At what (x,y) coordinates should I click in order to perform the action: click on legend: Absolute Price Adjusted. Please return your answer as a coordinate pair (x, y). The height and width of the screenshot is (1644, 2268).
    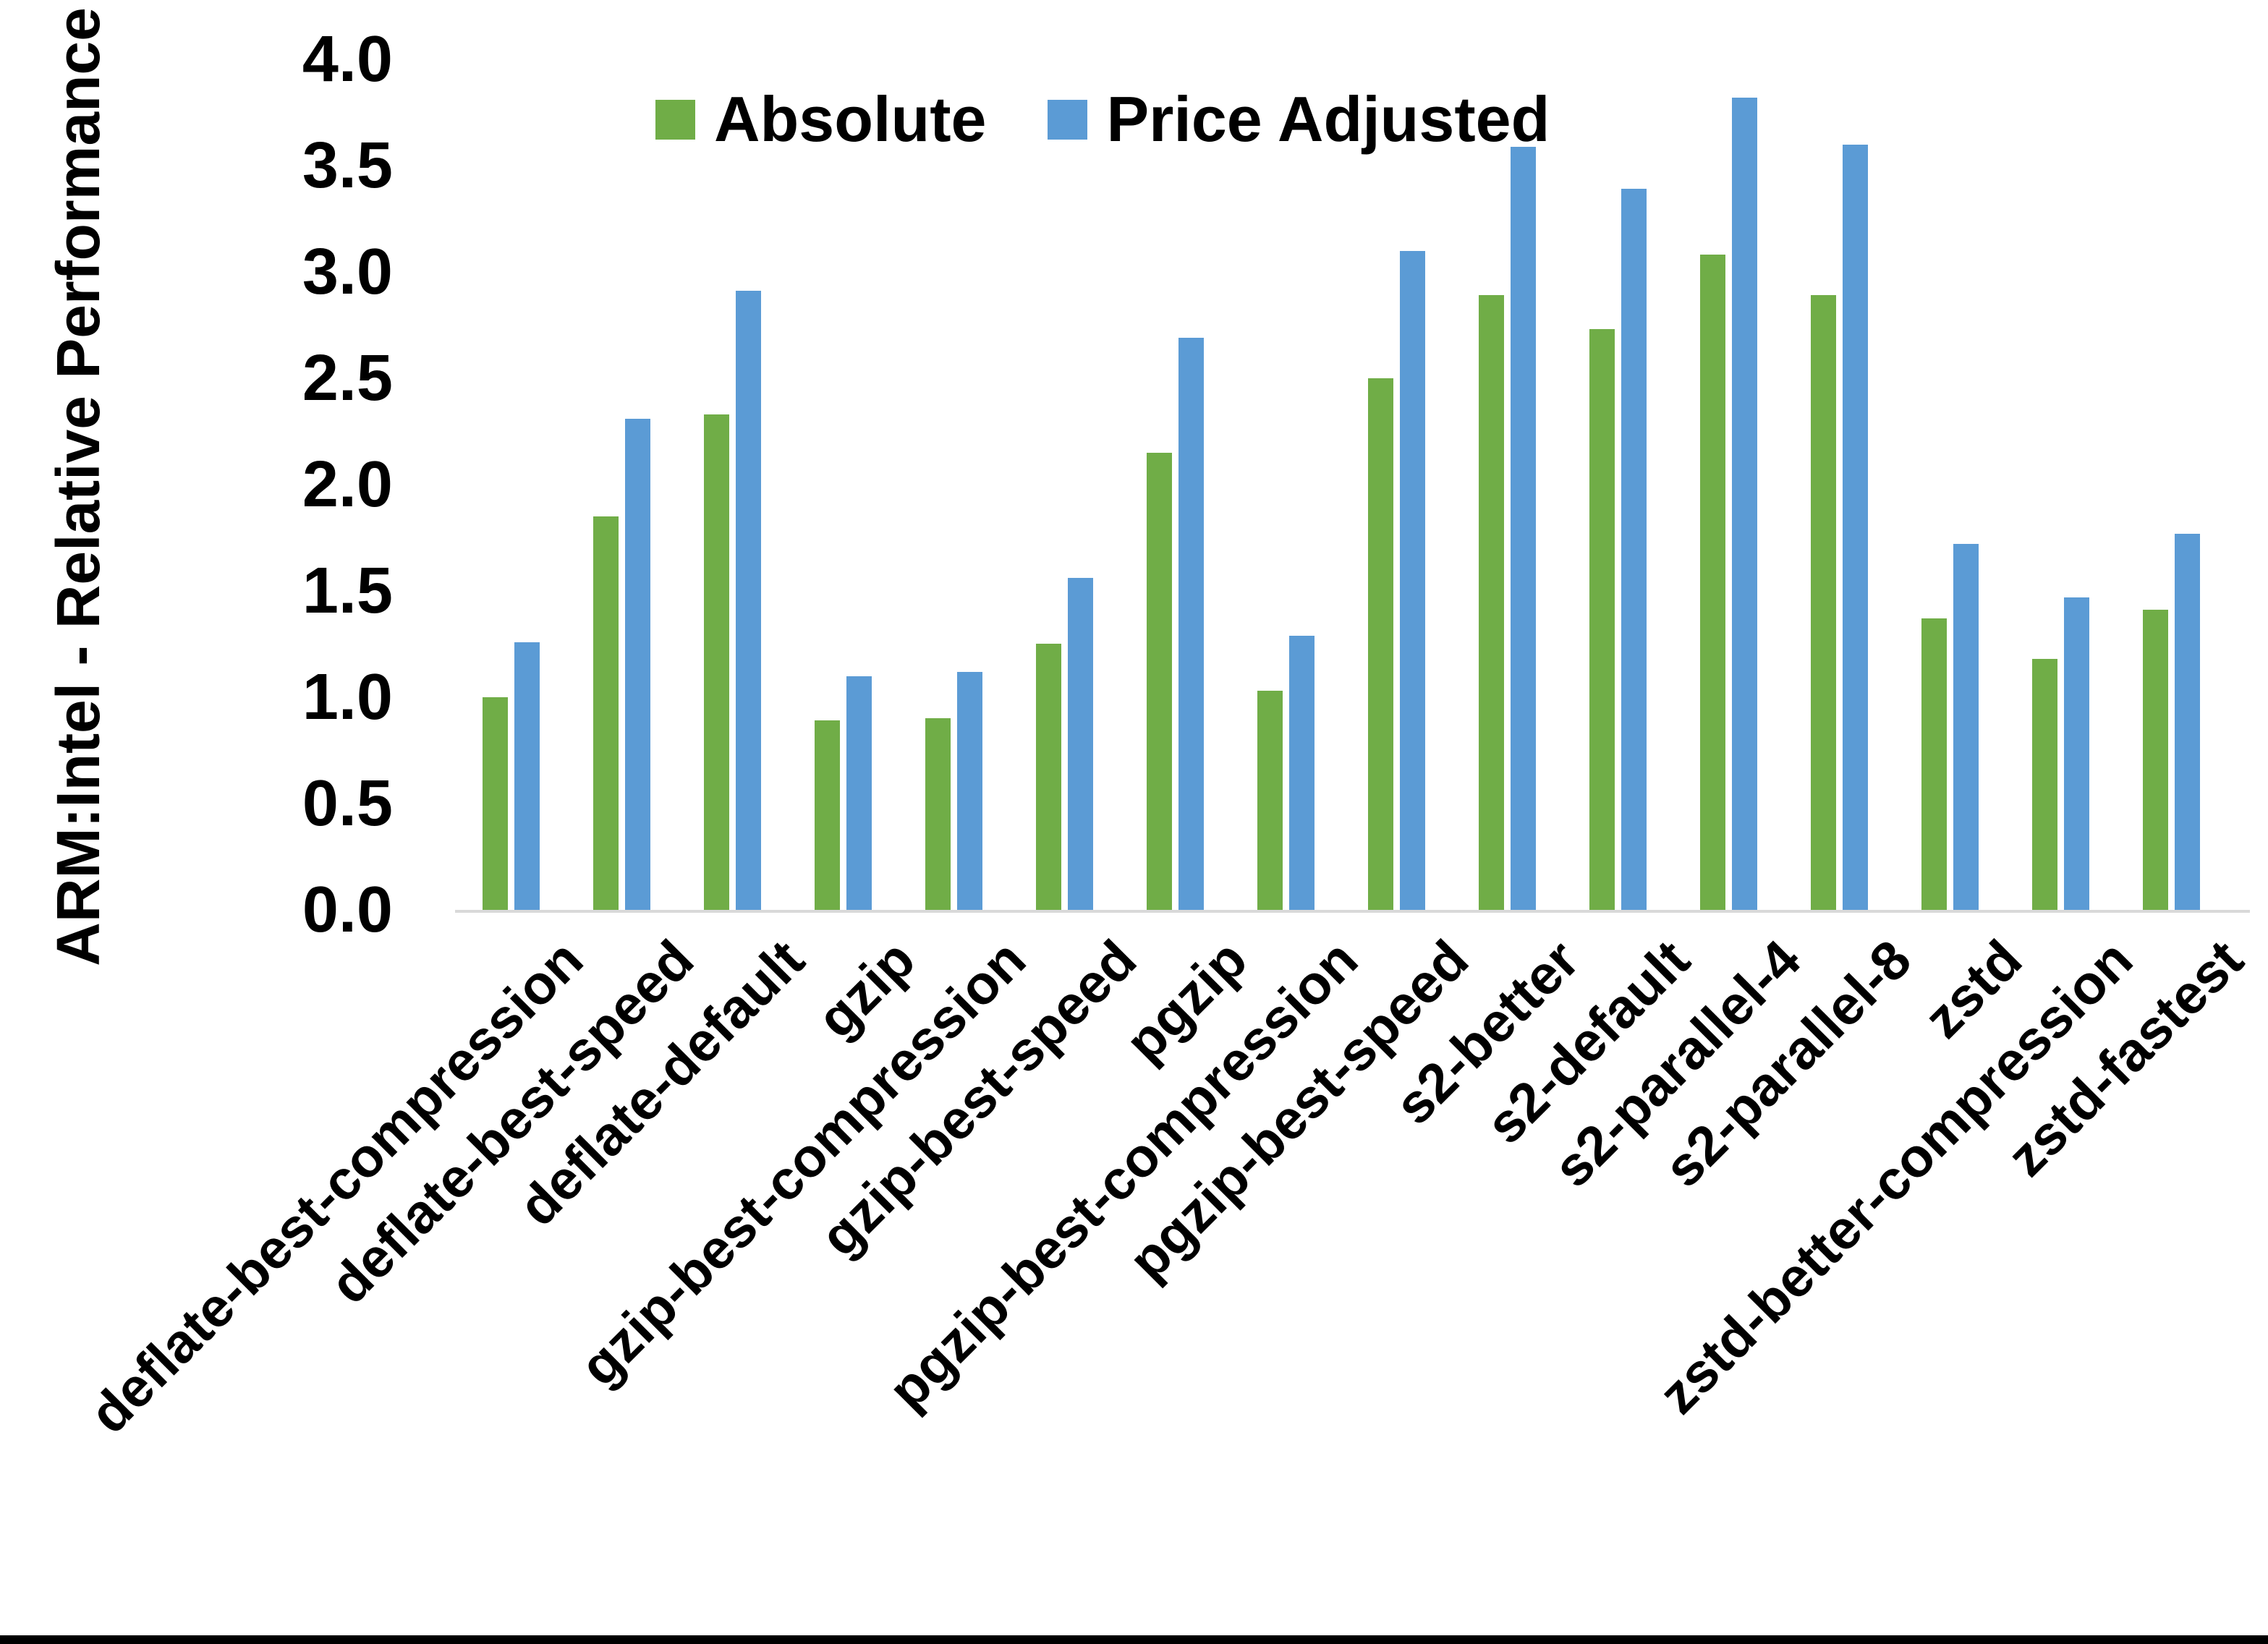
    Looking at the image, I should click on (1102, 119).